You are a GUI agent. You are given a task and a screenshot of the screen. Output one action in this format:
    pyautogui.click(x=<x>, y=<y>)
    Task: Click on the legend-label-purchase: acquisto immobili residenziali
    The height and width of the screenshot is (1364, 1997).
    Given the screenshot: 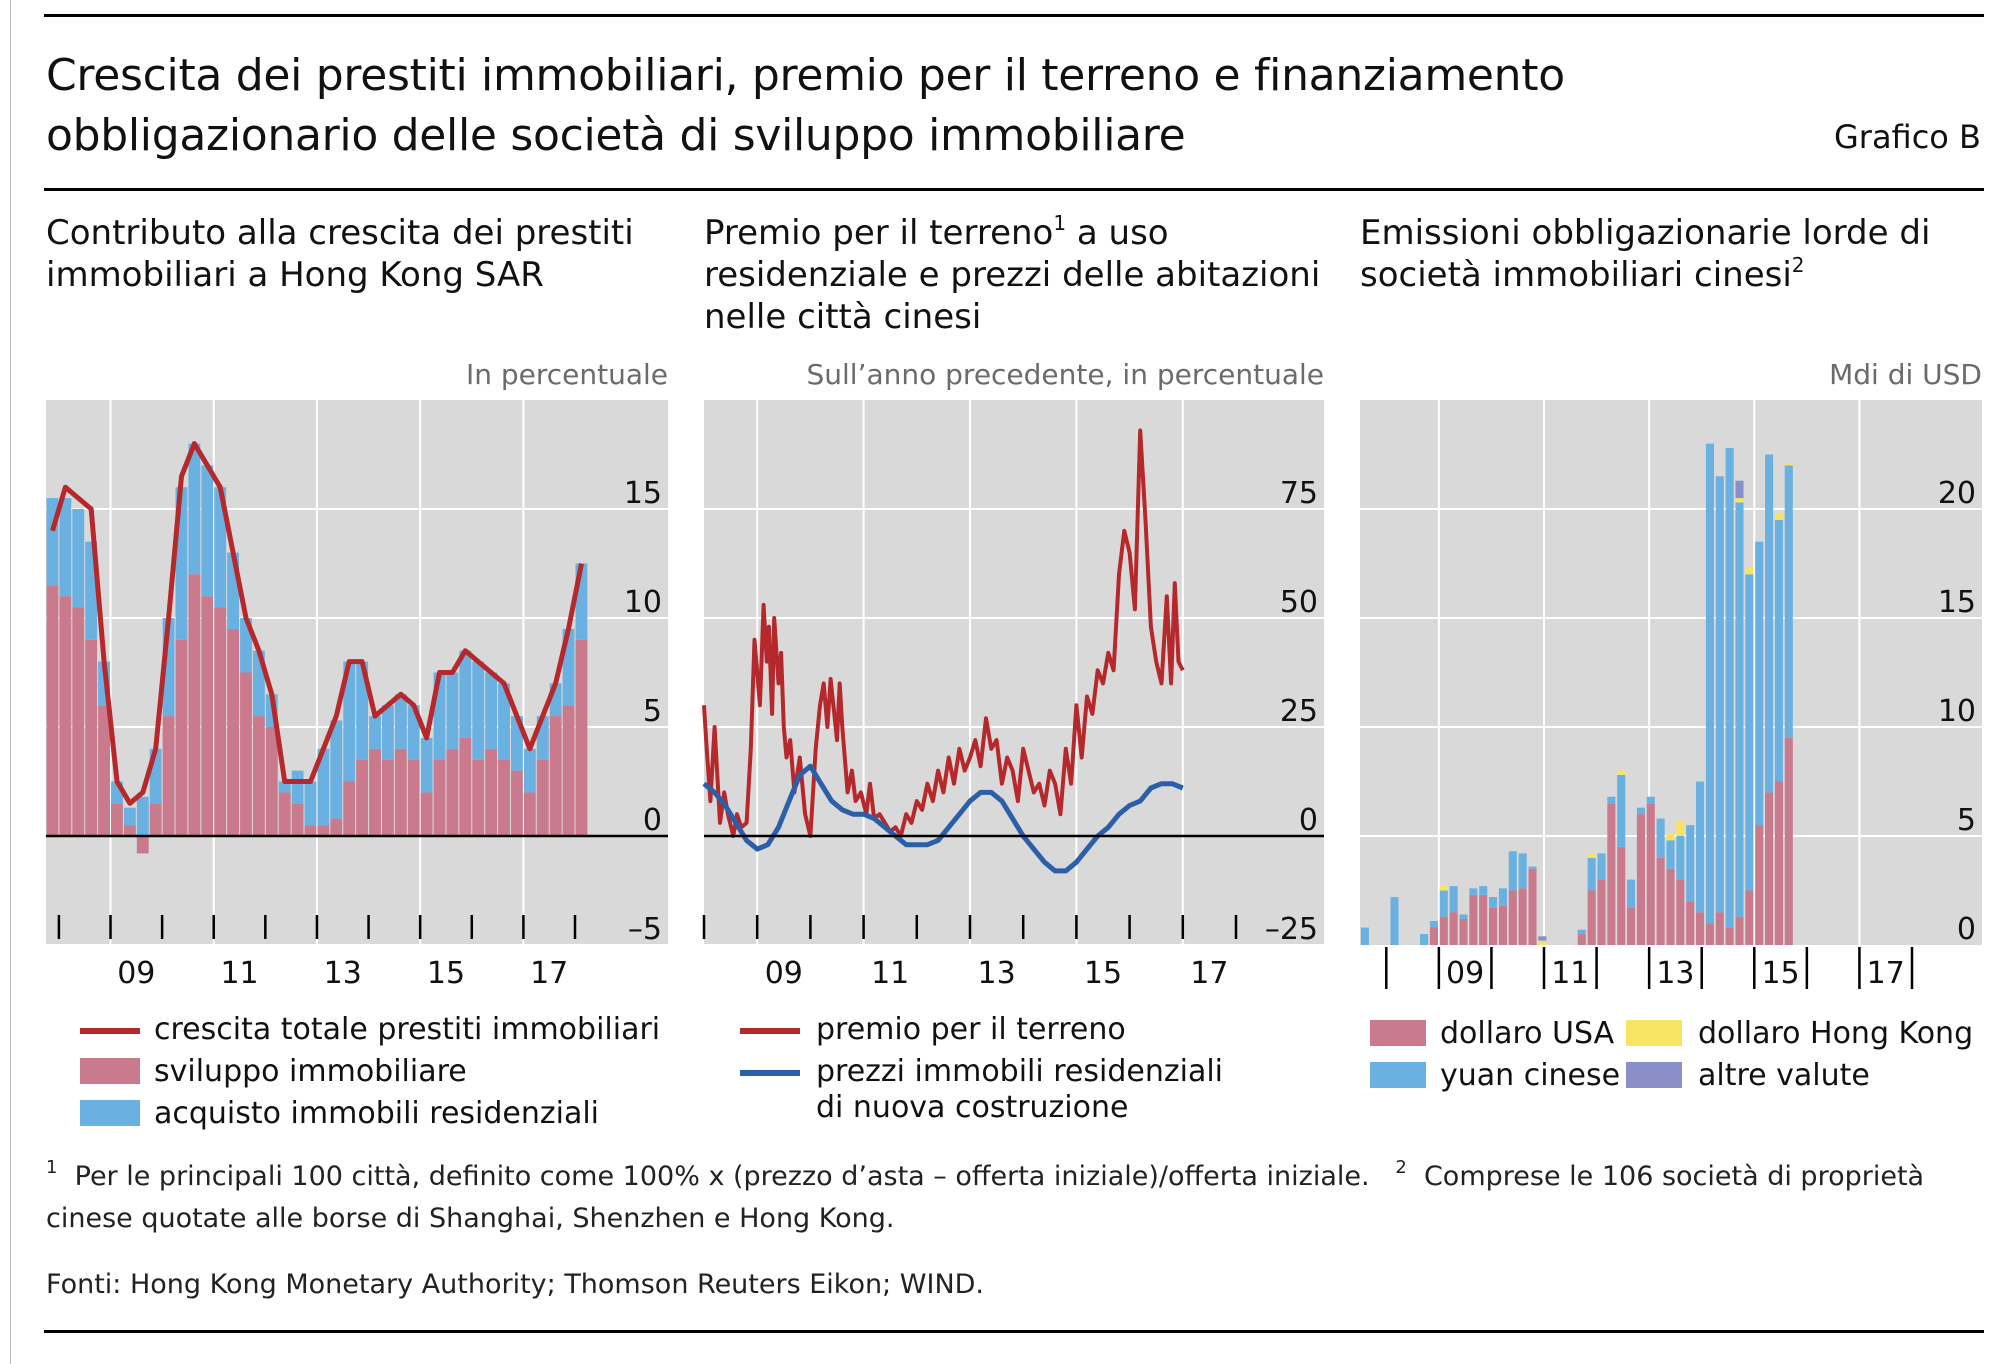 What is the action you would take?
    pyautogui.click(x=377, y=1113)
    